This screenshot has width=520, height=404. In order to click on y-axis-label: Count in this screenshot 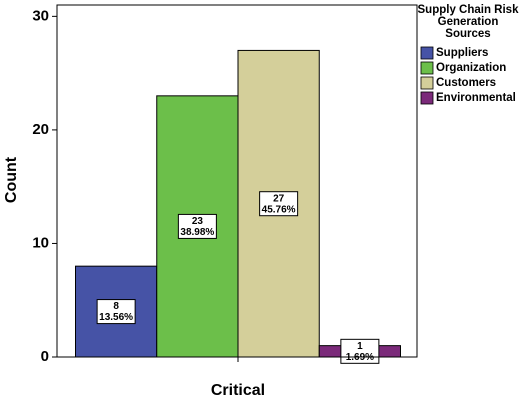, I will do `click(11, 179)`.